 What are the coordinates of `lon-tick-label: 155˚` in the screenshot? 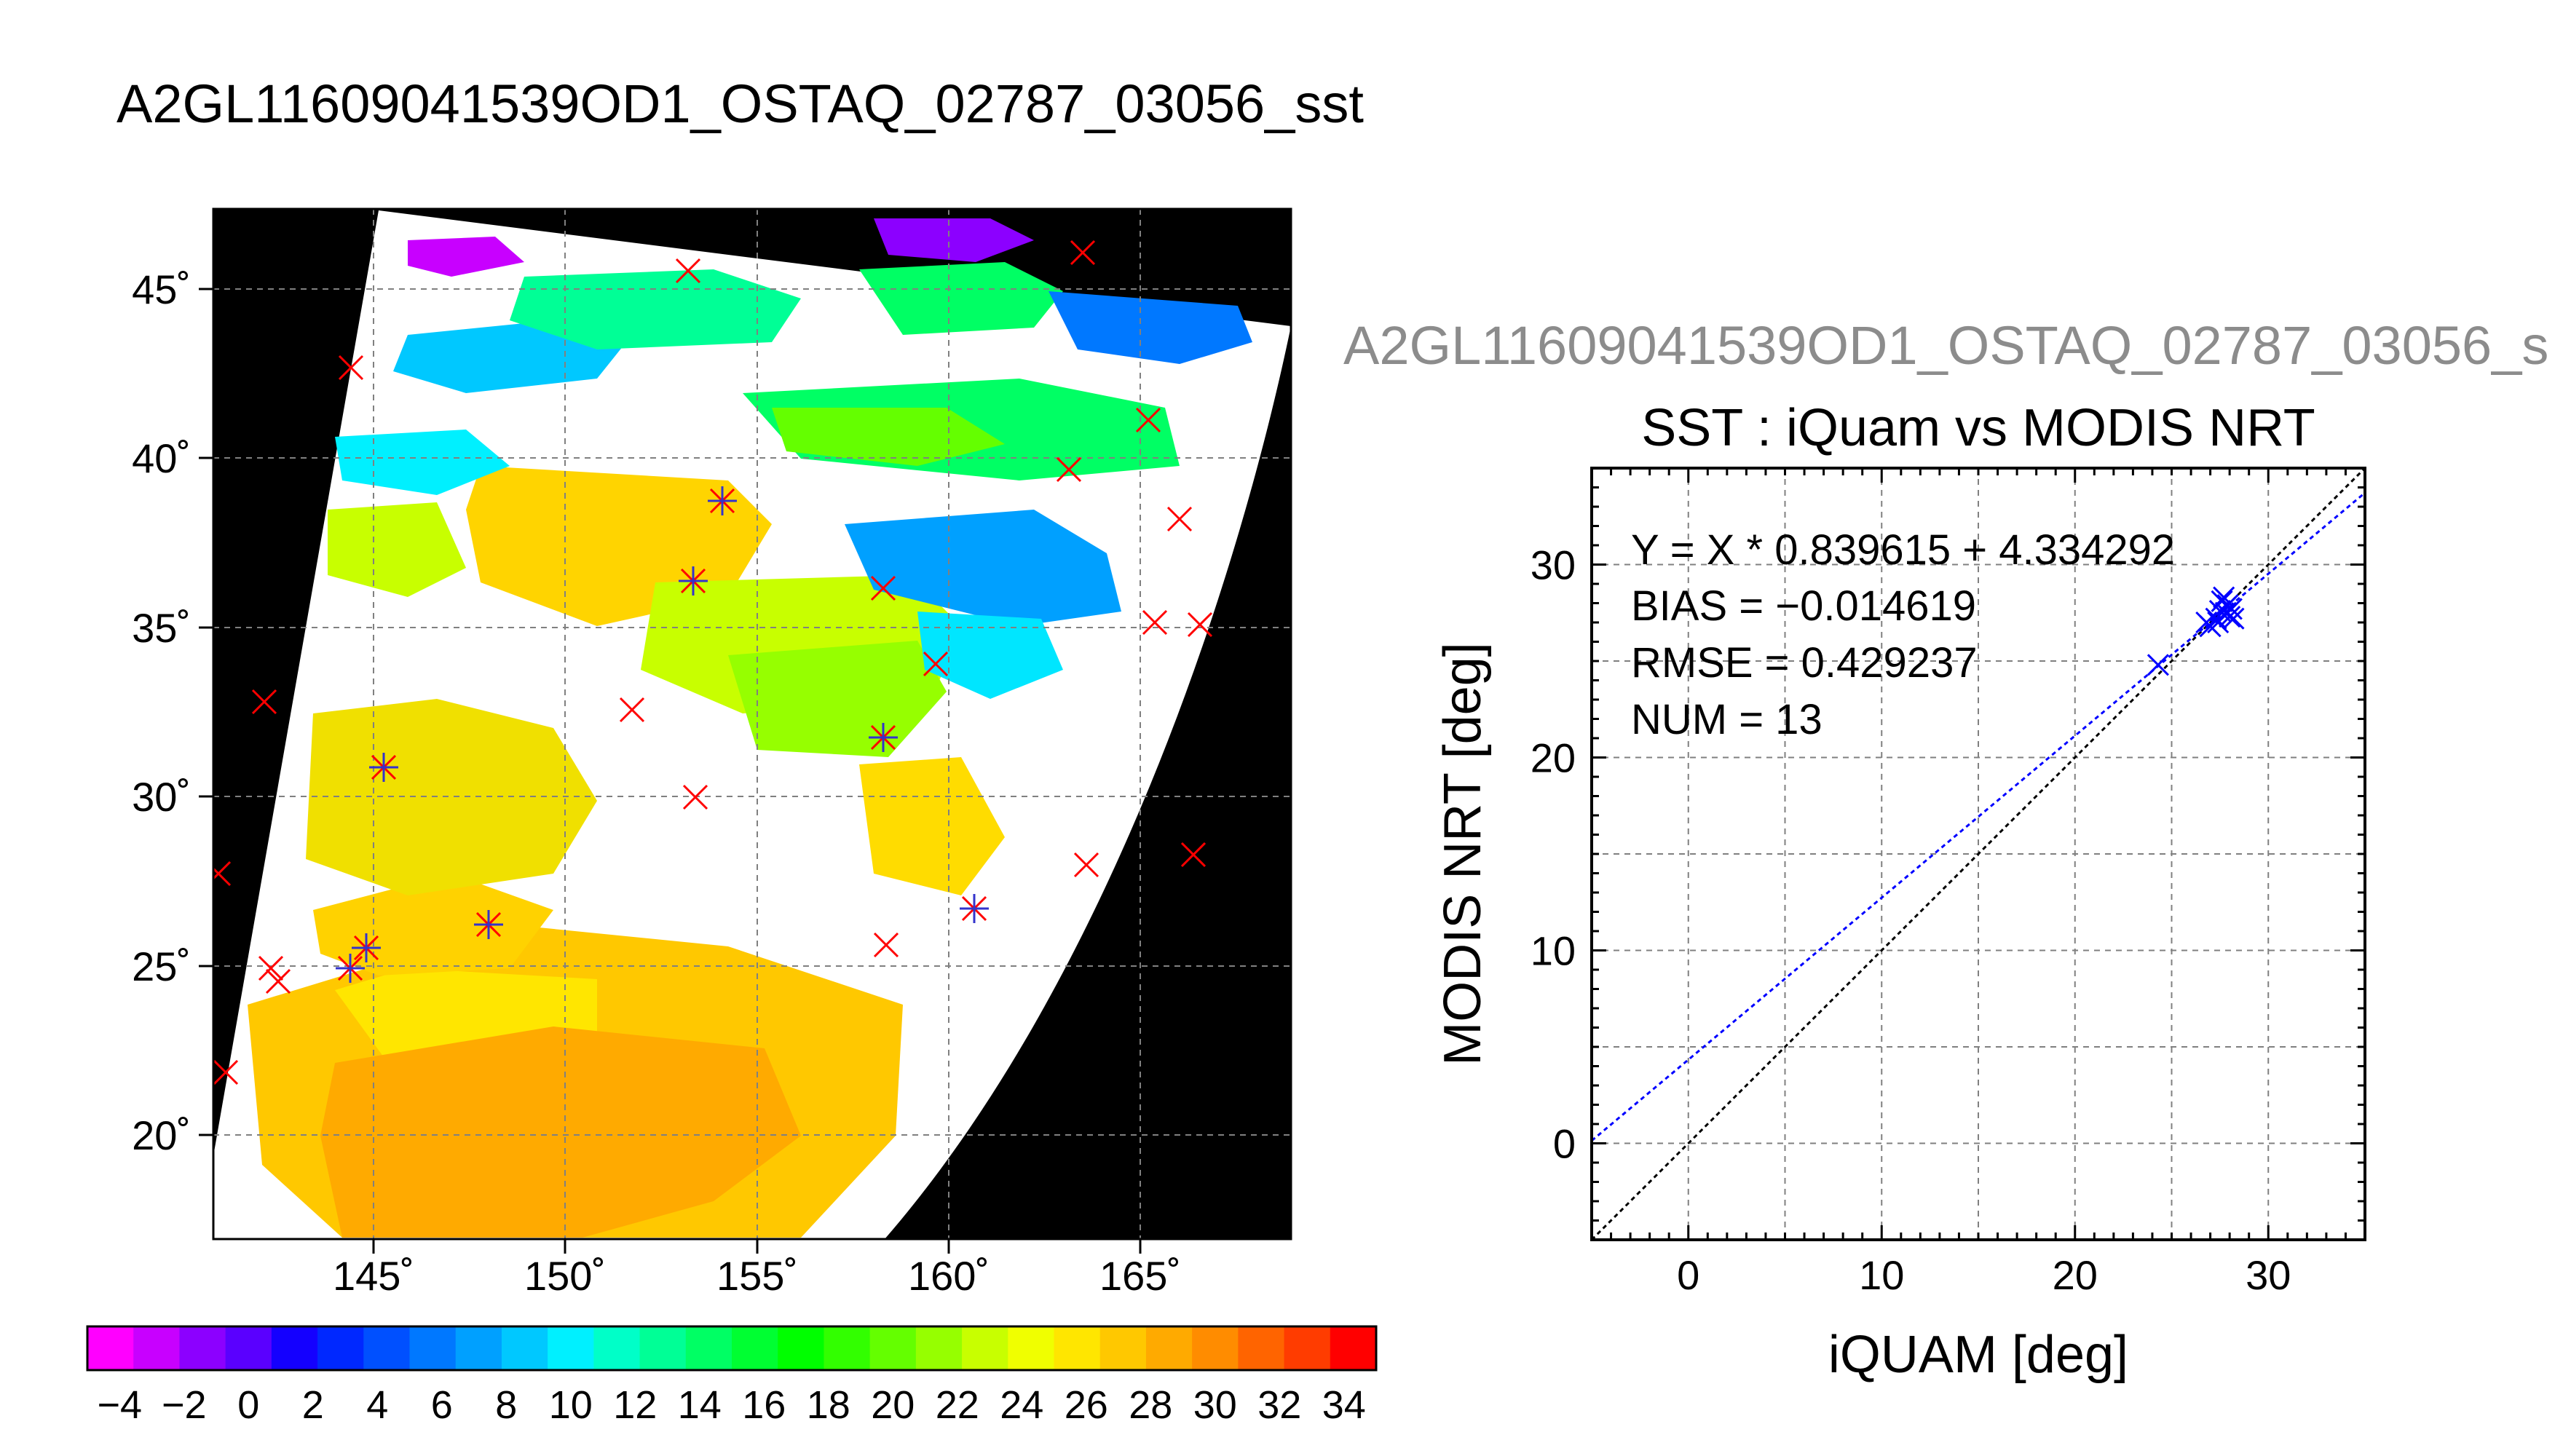 It's located at (757, 1276).